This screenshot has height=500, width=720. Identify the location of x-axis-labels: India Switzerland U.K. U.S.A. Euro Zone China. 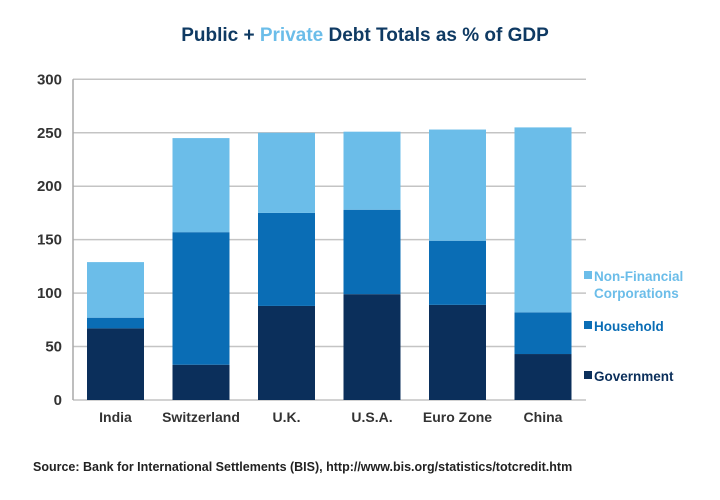
(330, 417).